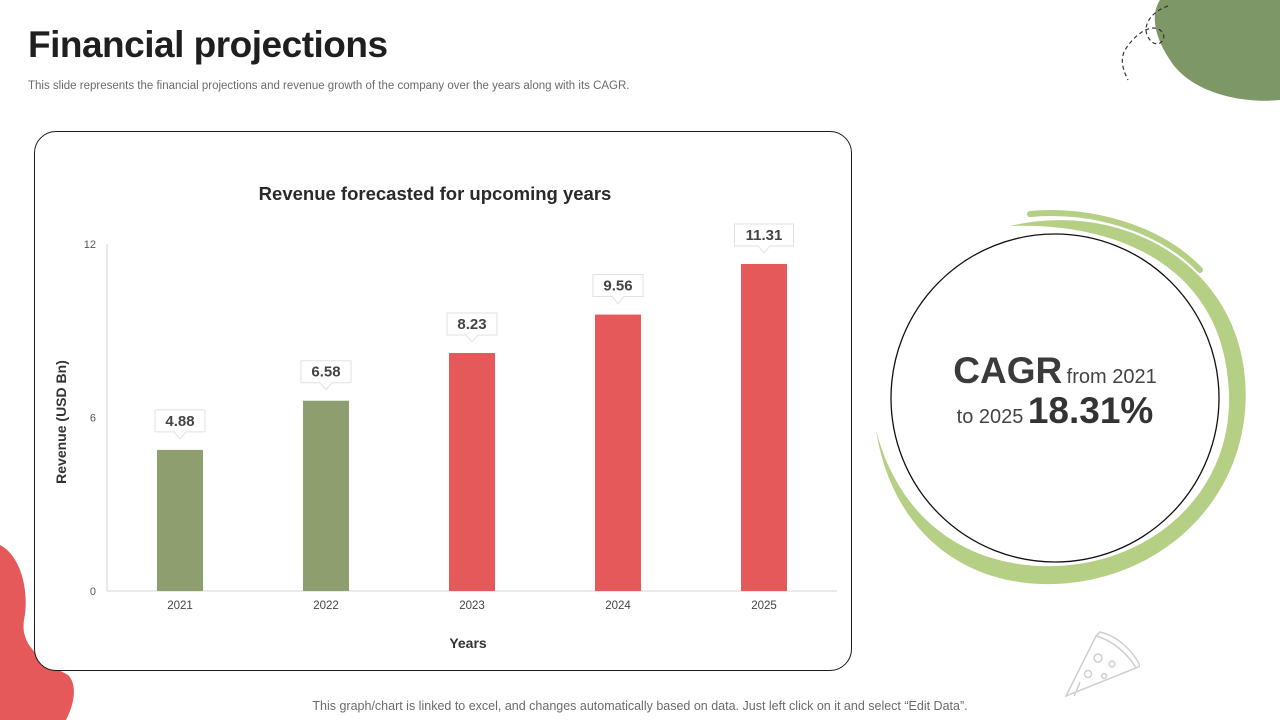 Image resolution: width=1280 pixels, height=720 pixels. I want to click on bar-2024, so click(618, 452).